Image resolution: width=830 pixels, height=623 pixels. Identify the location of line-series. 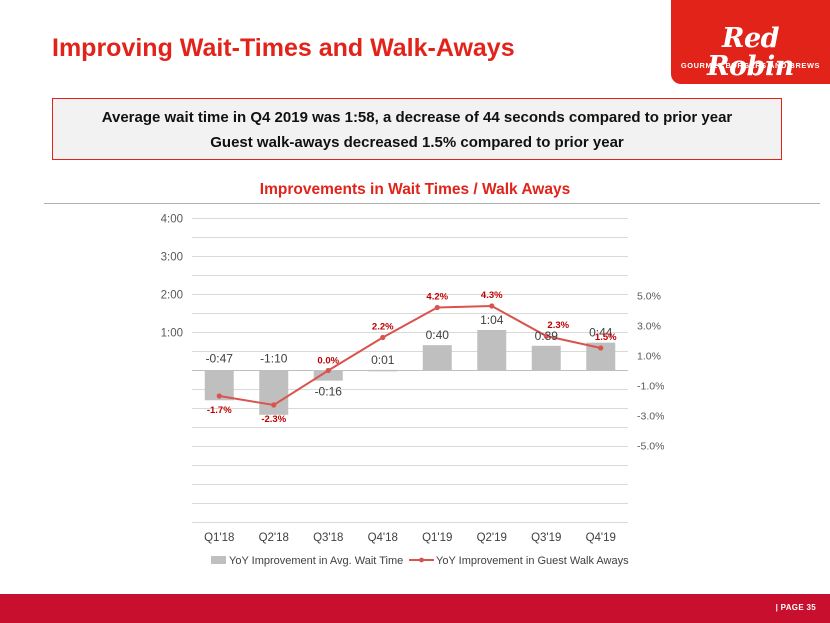
(410, 355).